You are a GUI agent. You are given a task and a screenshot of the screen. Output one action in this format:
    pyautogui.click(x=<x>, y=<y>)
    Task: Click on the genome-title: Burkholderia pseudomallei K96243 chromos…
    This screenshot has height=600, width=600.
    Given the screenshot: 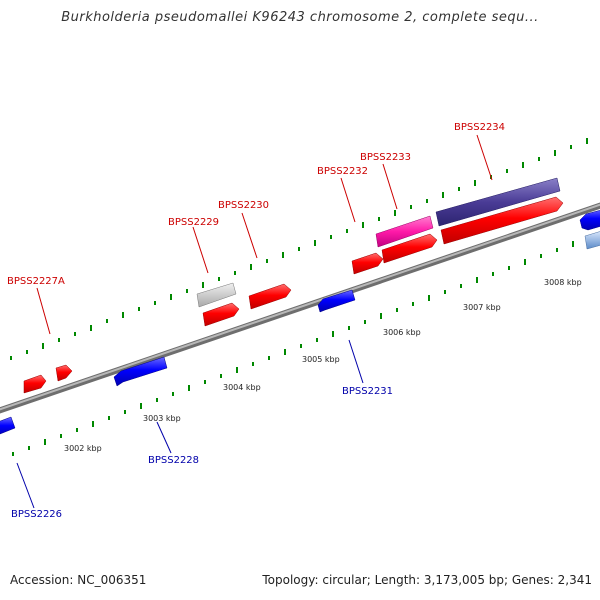 What is the action you would take?
    pyautogui.click(x=300, y=17)
    